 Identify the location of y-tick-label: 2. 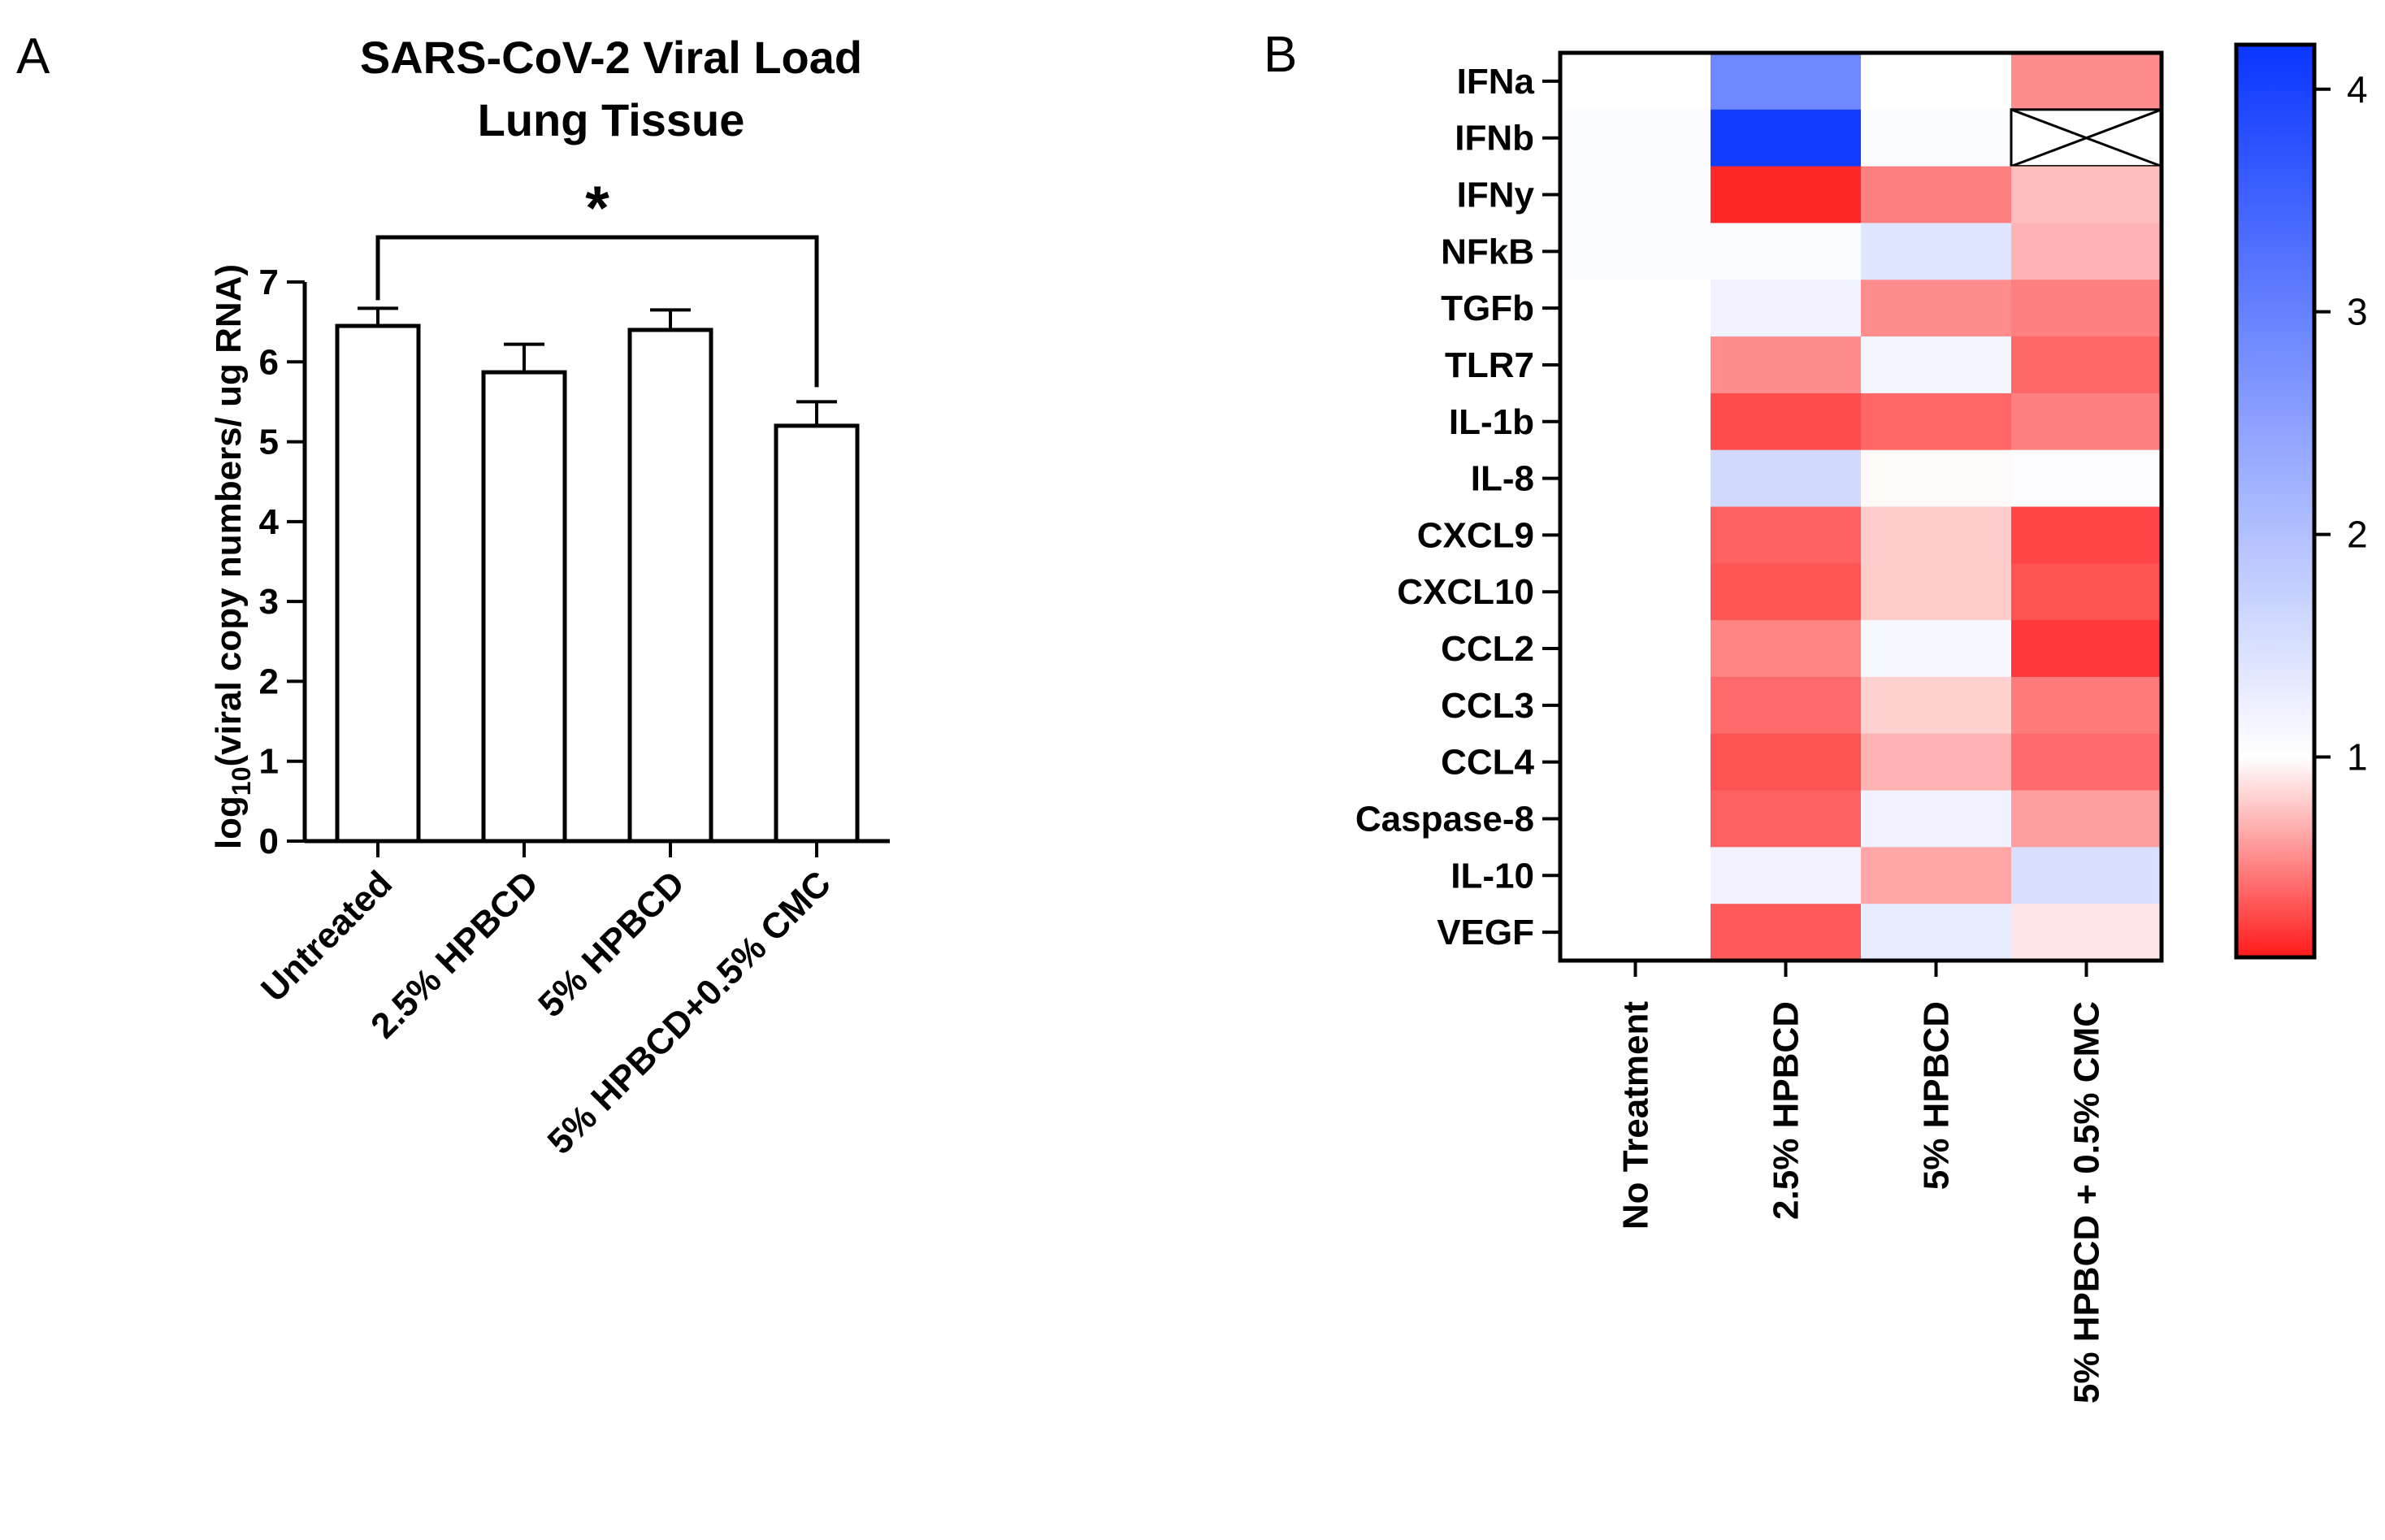
(269, 682).